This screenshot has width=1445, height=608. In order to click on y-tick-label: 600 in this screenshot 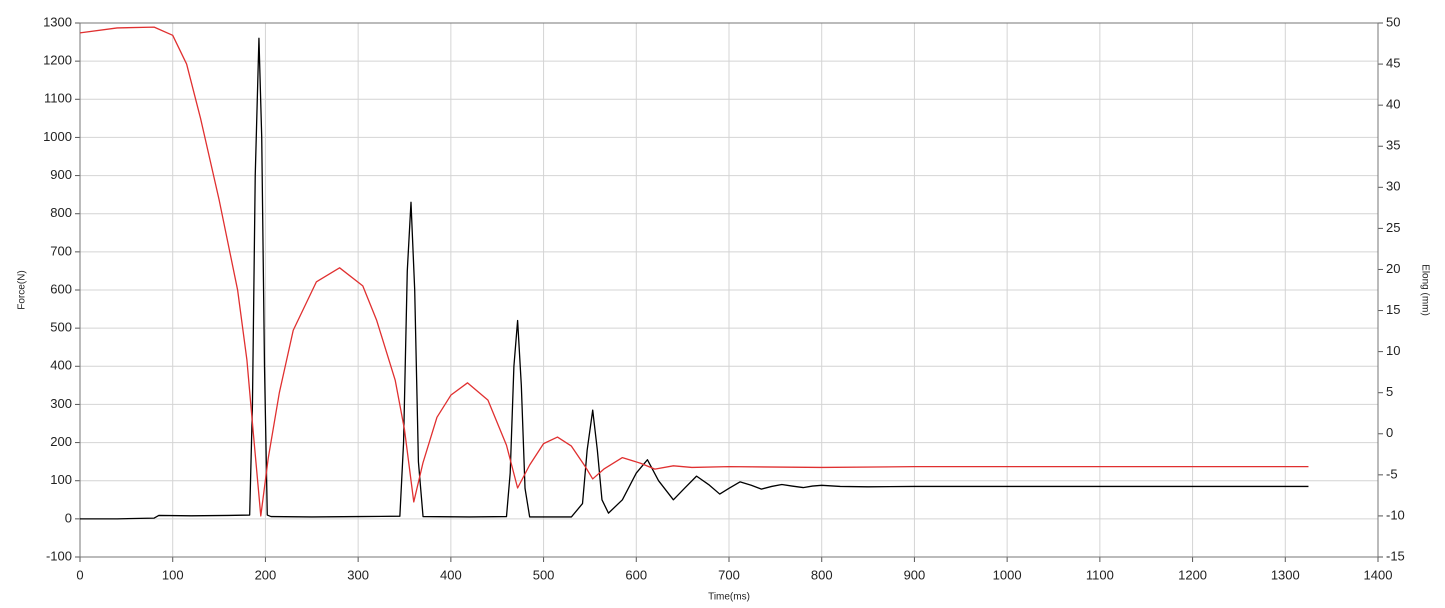, I will do `click(61, 288)`.